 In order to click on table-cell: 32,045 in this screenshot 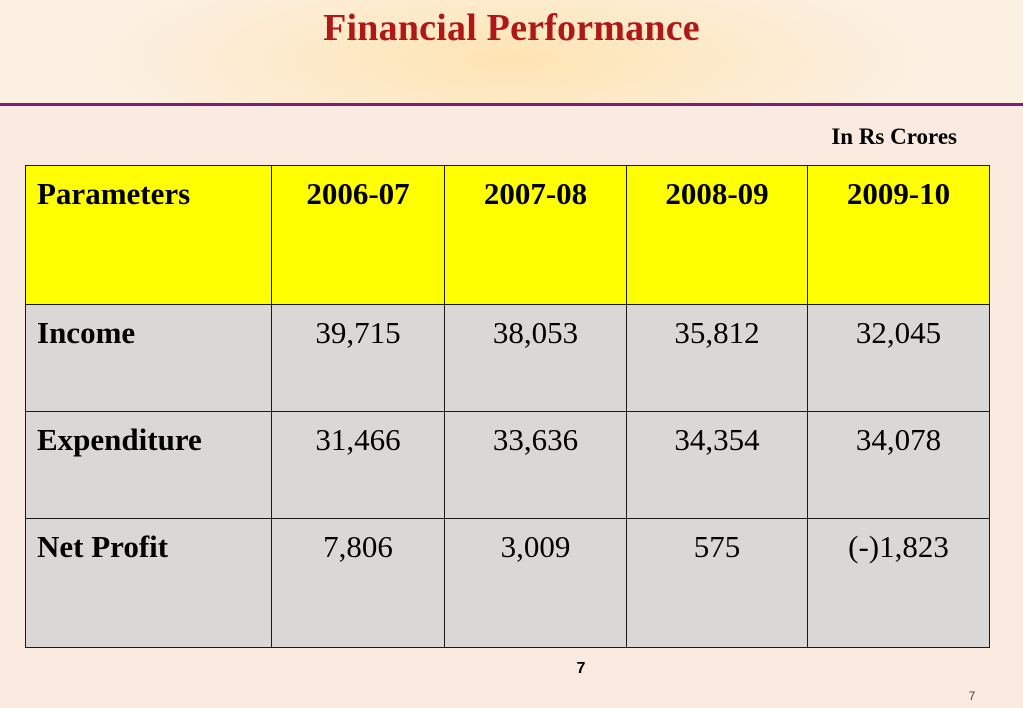, I will do `click(898, 358)`.